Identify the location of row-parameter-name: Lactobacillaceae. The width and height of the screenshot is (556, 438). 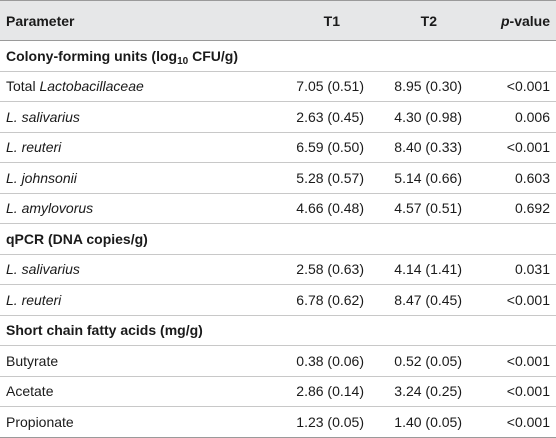
(91, 86).